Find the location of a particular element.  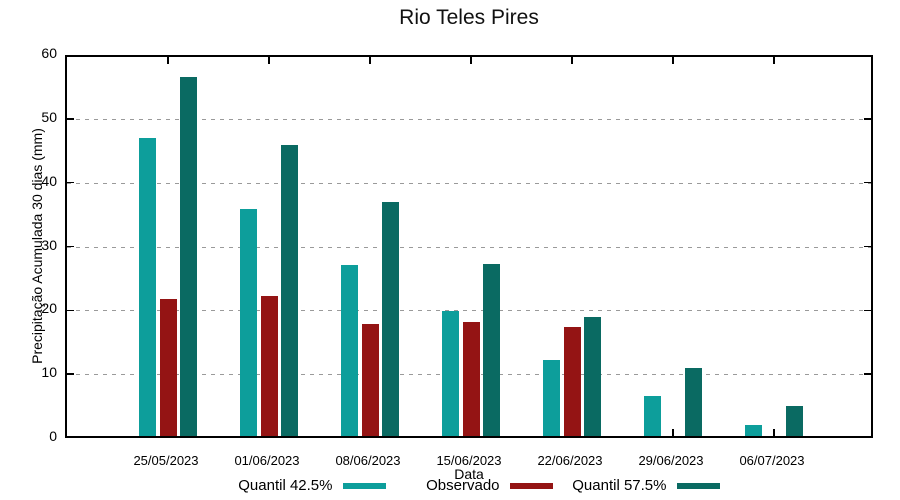

bar-quantil-42.5--15-06-2023 is located at coordinates (450, 373).